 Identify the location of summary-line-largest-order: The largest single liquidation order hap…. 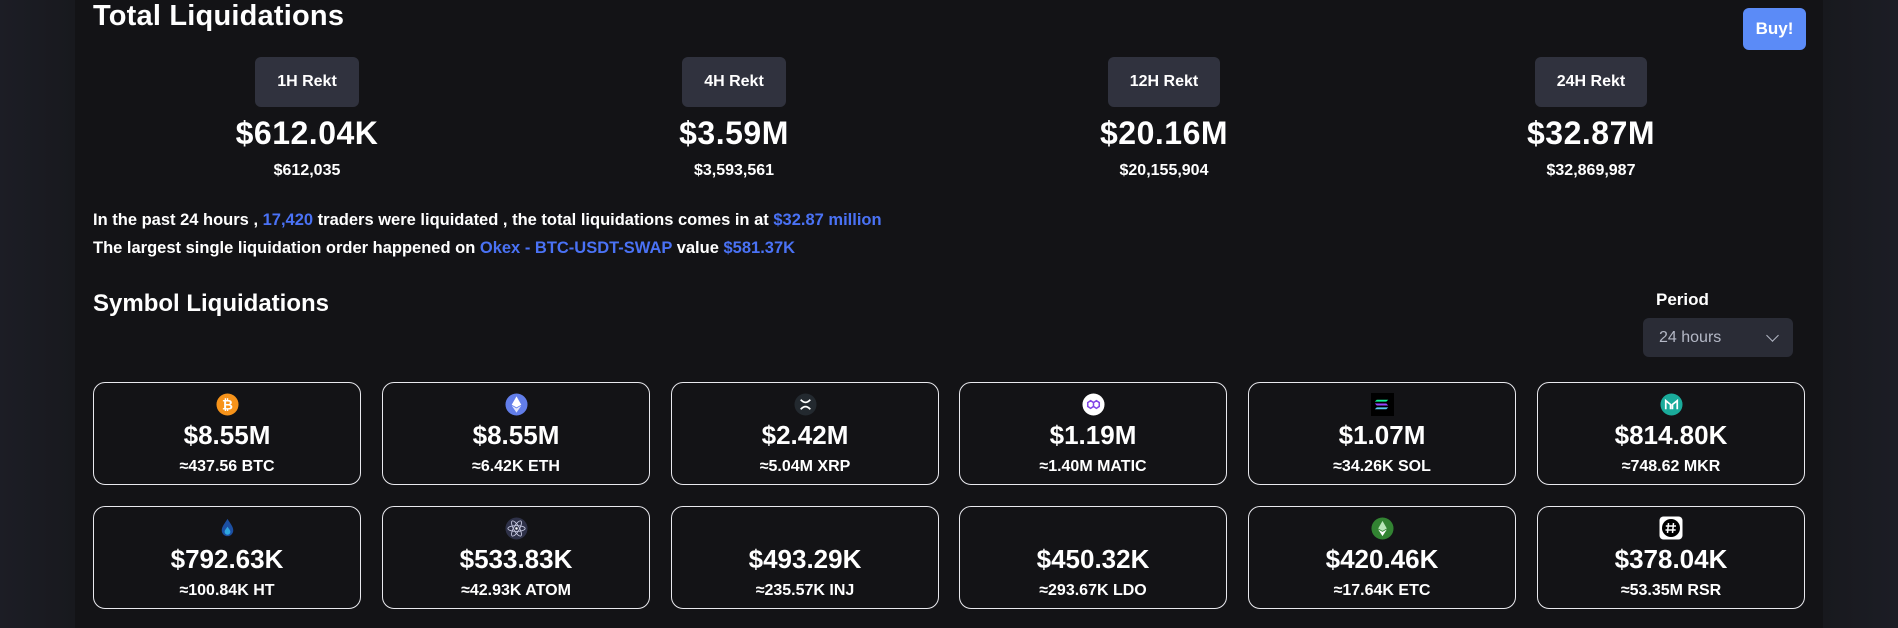
(444, 248).